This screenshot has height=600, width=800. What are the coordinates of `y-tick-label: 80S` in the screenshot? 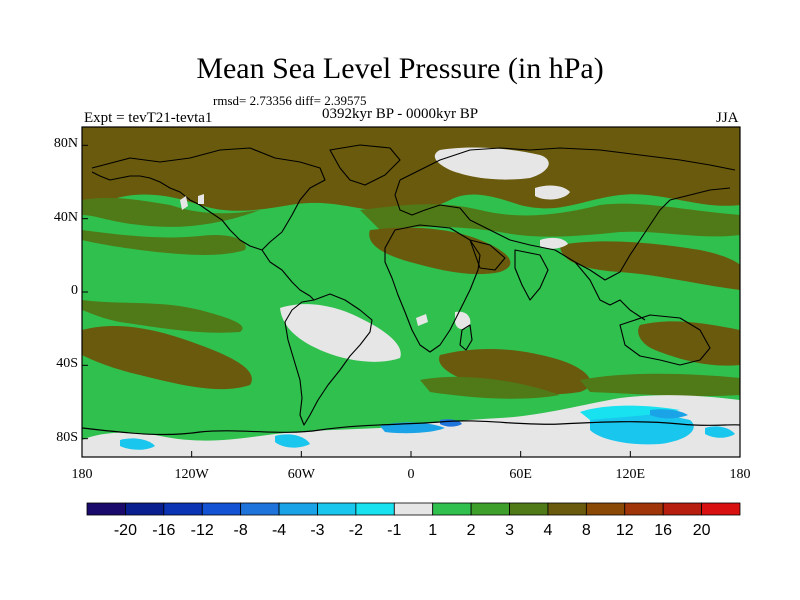 It's located at (67, 437).